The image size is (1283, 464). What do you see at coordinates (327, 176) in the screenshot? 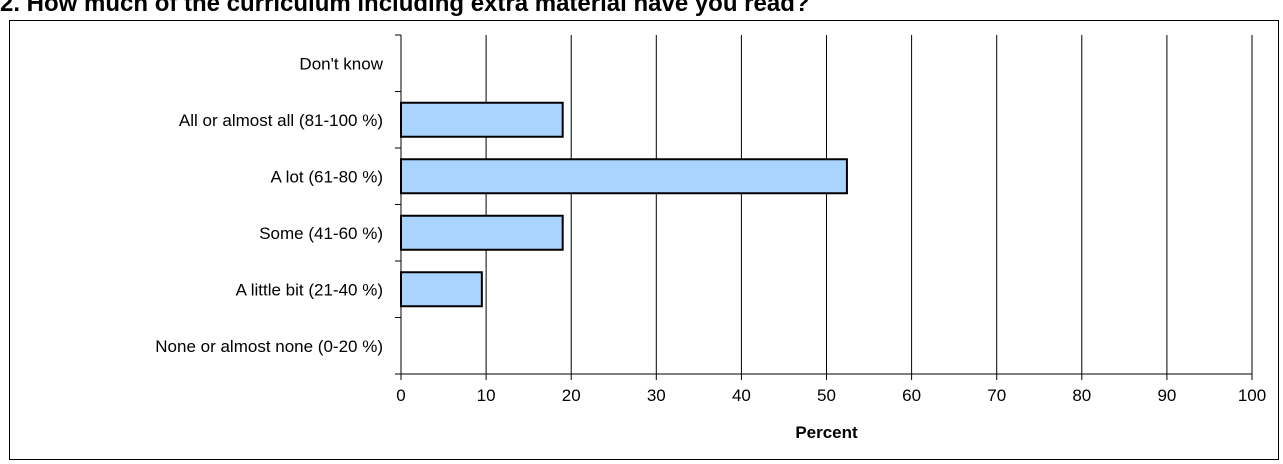
I see `y-tick-label: A lot (61-80 %)` at bounding box center [327, 176].